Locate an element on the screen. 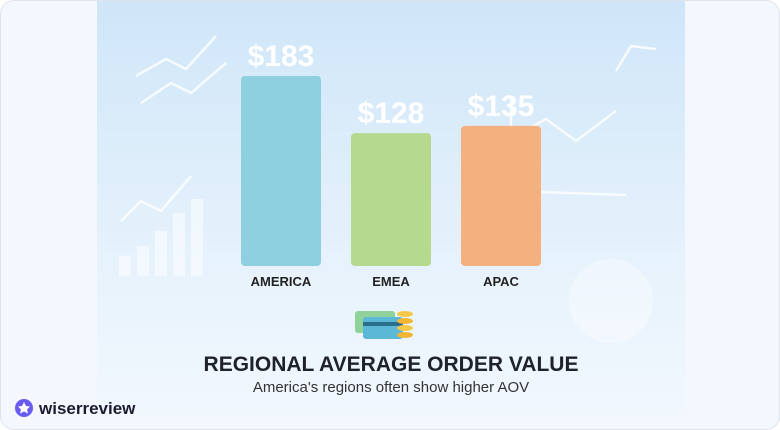 Image resolution: width=780 pixels, height=430 pixels. value-label: $135 is located at coordinates (501, 106).